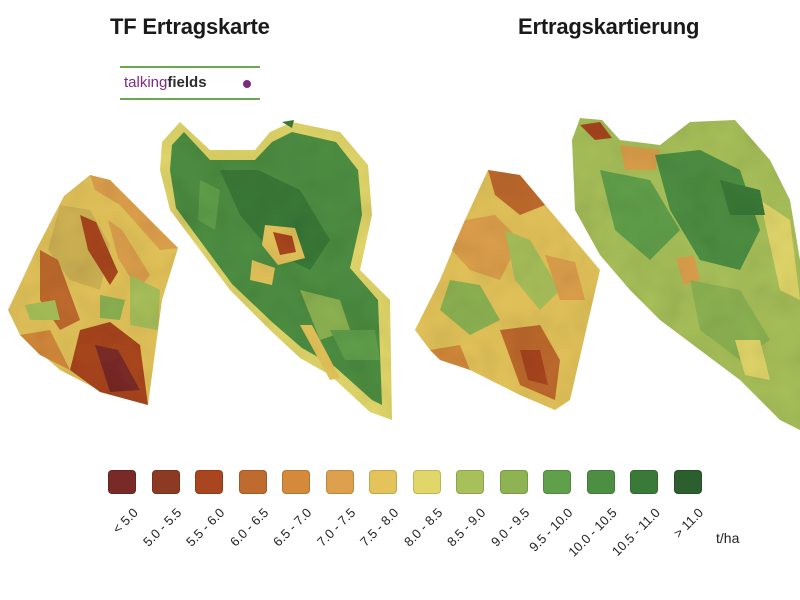  What do you see at coordinates (466, 527) in the screenshot?
I see `legend-label: 8.5 - 9.0` at bounding box center [466, 527].